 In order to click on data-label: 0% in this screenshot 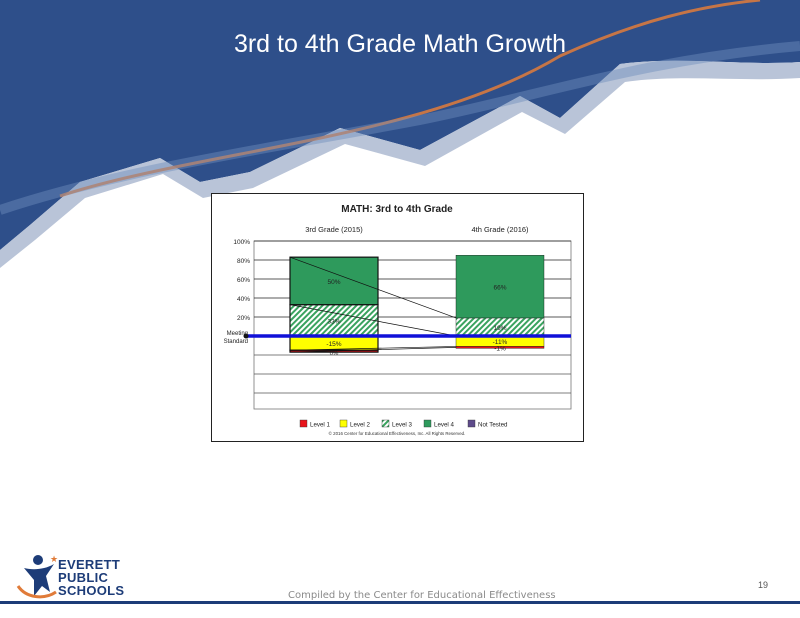, I will do `click(334, 354)`.